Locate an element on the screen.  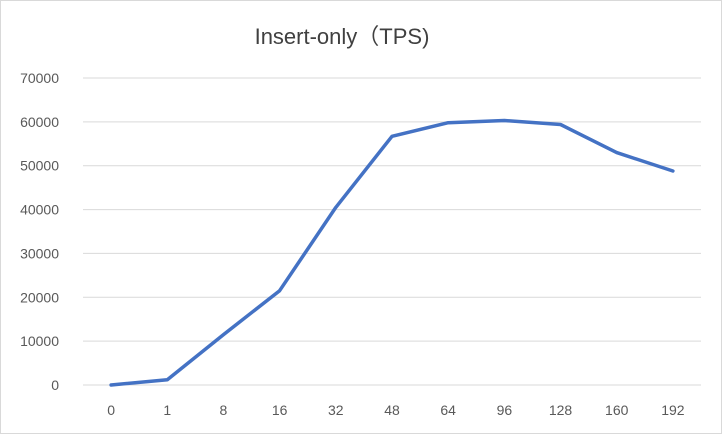
y-tick-label: 20000 is located at coordinates (39, 297).